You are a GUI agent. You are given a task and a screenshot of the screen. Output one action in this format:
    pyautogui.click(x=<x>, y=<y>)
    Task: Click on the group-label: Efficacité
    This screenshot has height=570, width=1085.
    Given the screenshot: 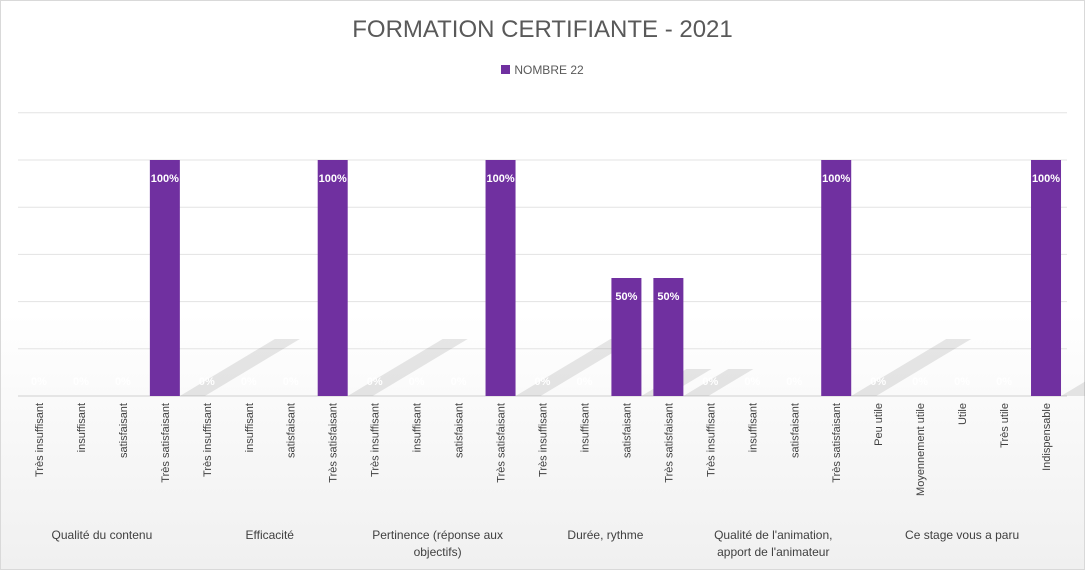 What is the action you would take?
    pyautogui.click(x=270, y=535)
    